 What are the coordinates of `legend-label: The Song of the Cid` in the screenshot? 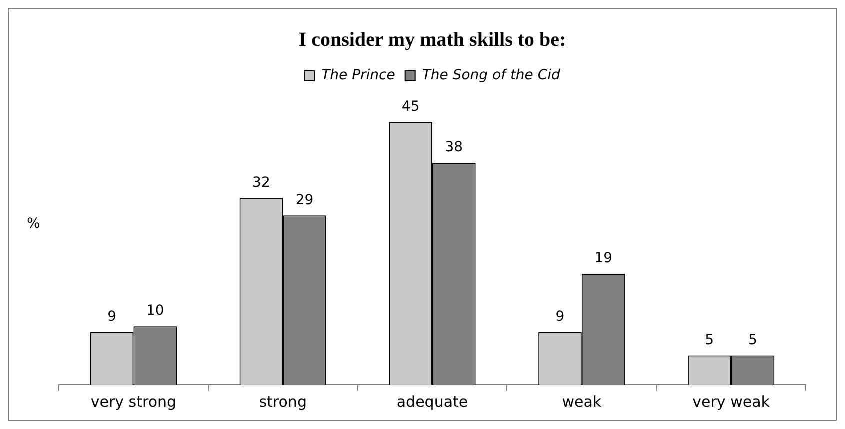 It's located at (491, 76).